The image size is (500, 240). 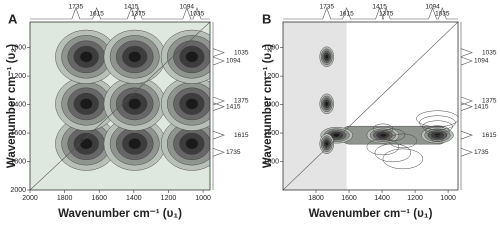 What do you see at coordinates (315, 106) in the screenshot?
I see `shaded-region` at bounding box center [315, 106].